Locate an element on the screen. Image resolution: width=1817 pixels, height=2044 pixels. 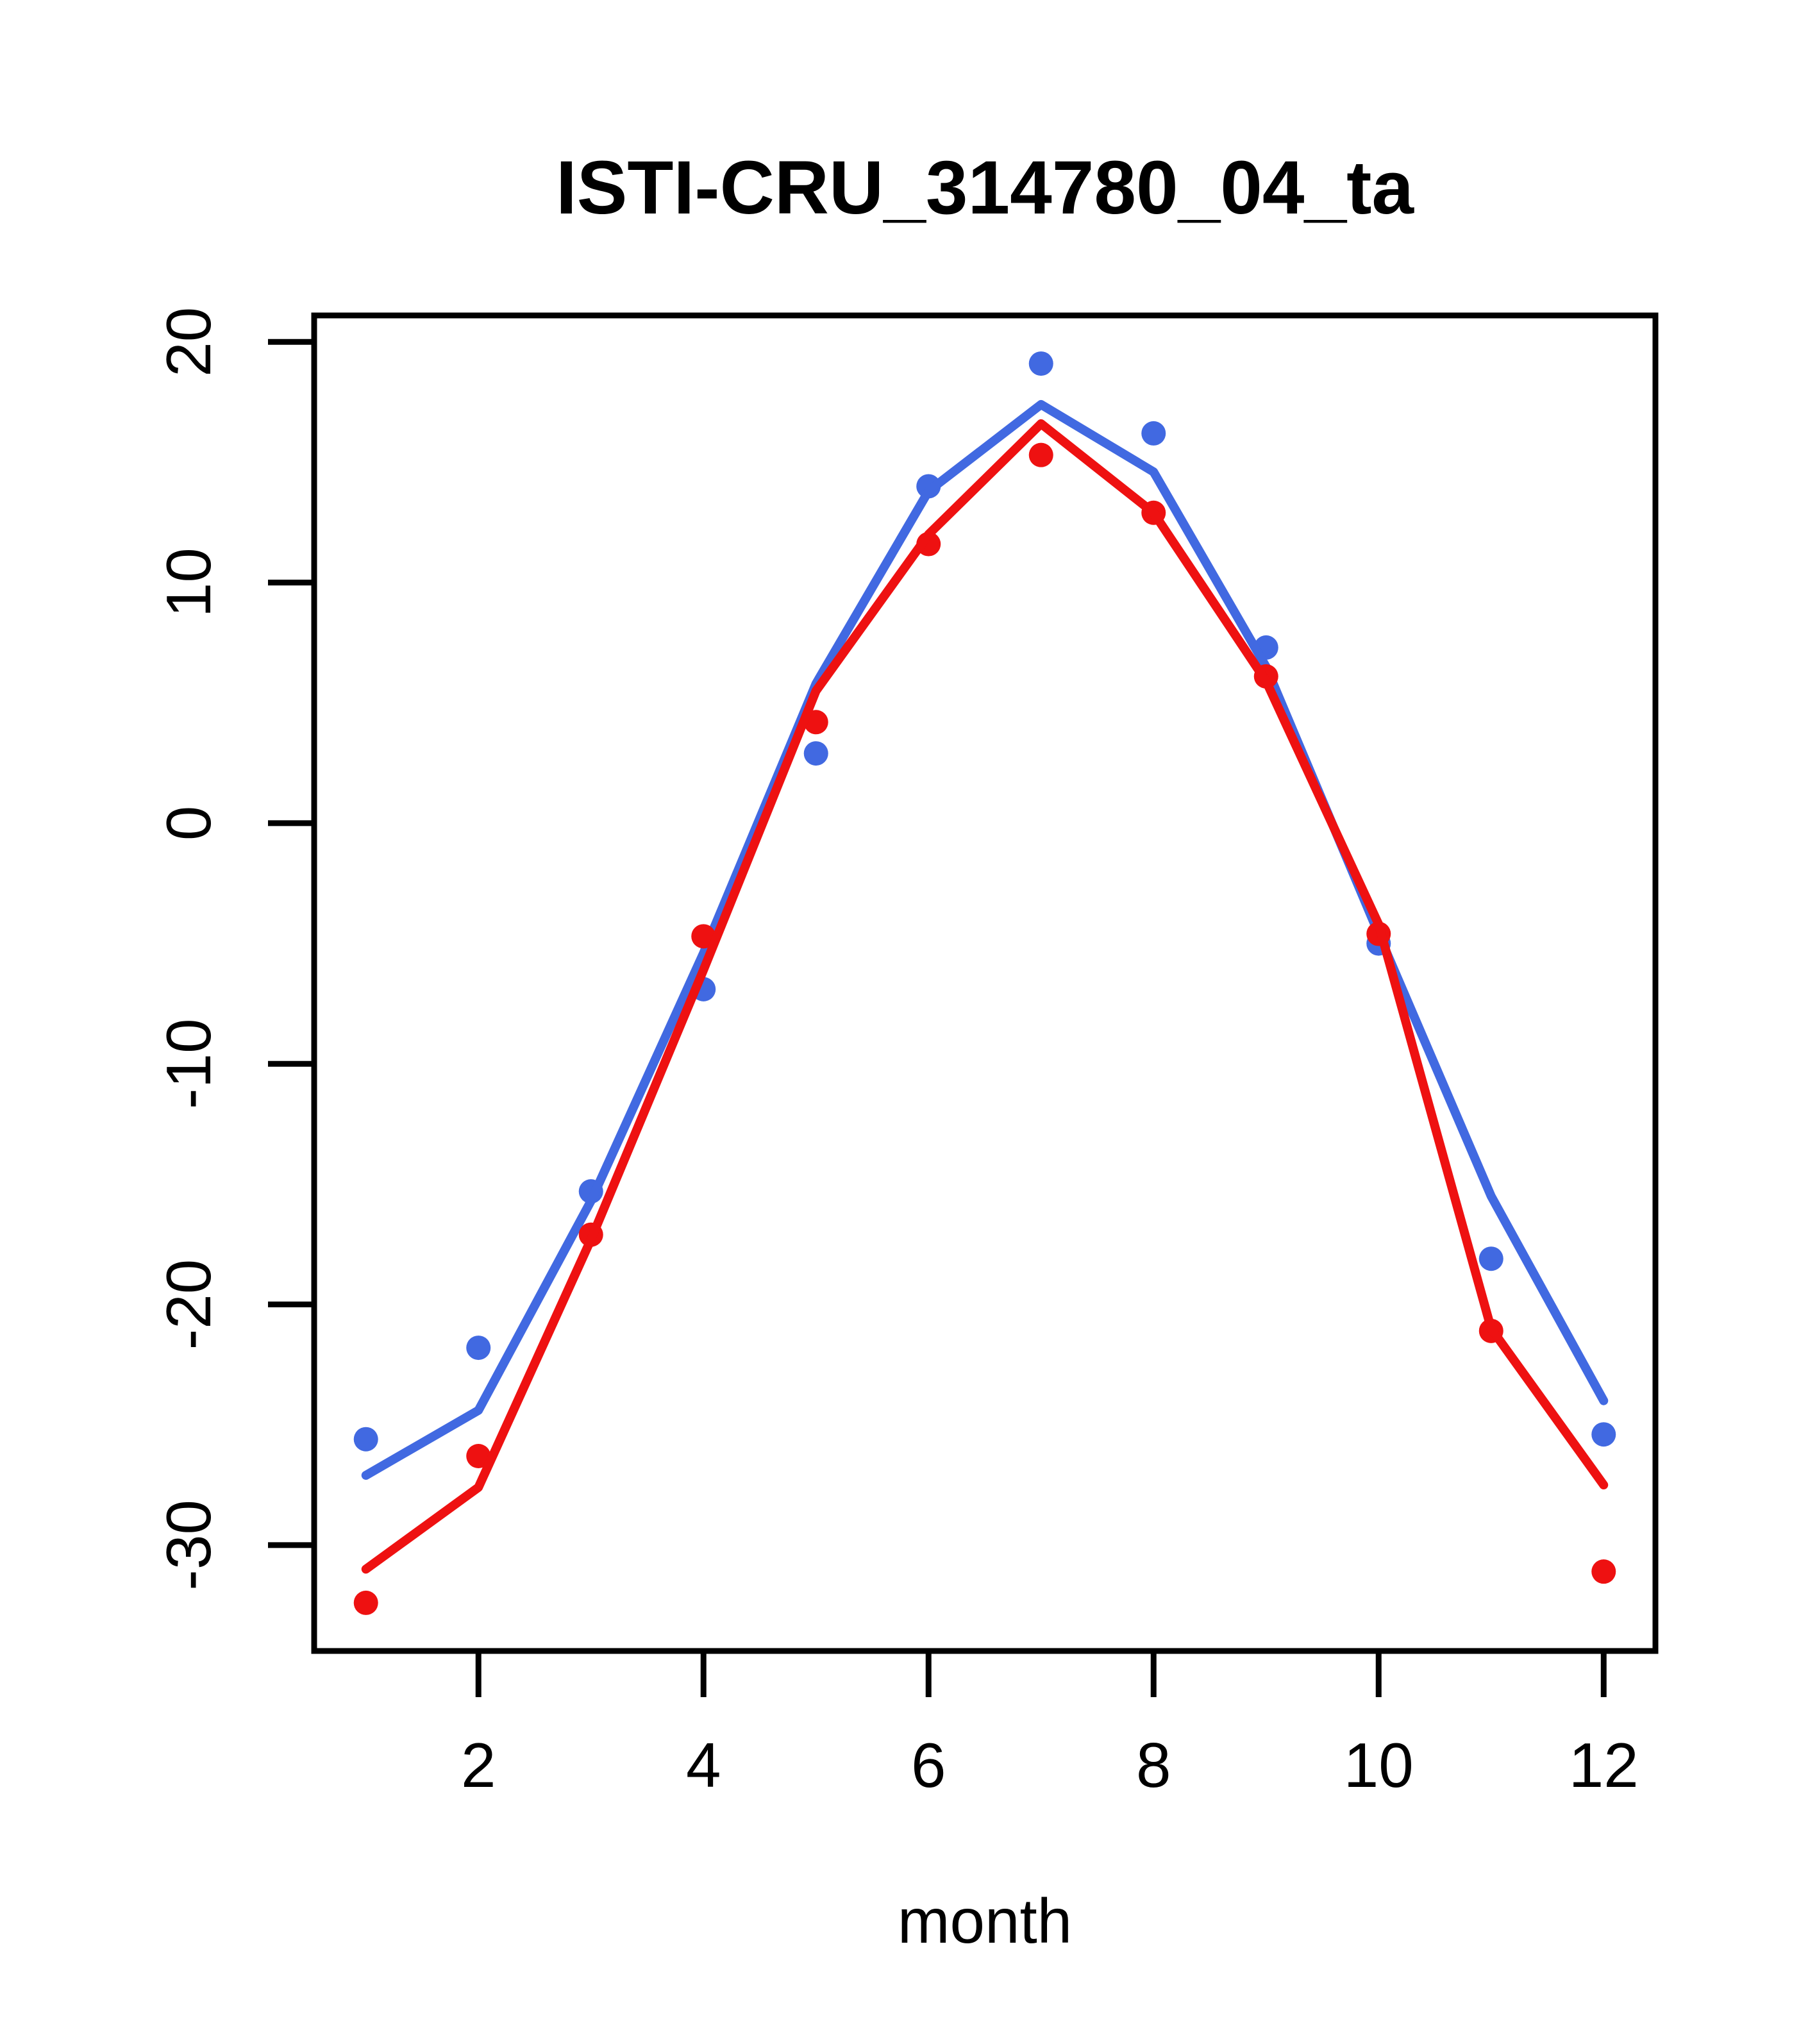
x-axis-tick-label: 4 is located at coordinates (703, 1765).